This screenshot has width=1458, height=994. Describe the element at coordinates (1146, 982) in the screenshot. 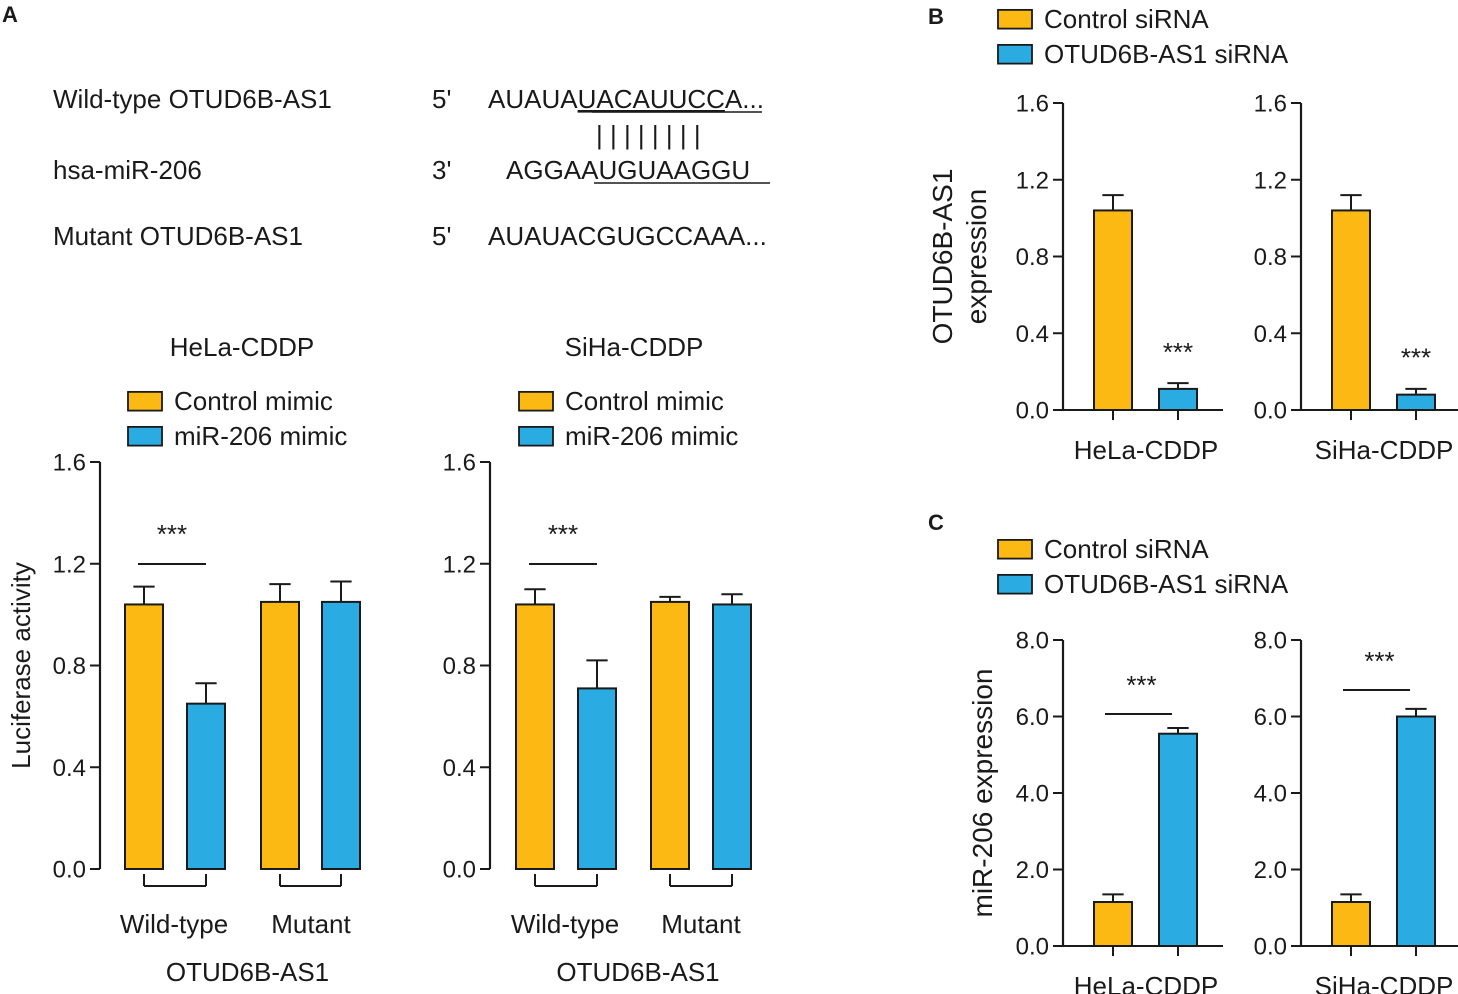

I see `chart-c-sub-1-x-tick-label: HeLa-CDDP` at that location.